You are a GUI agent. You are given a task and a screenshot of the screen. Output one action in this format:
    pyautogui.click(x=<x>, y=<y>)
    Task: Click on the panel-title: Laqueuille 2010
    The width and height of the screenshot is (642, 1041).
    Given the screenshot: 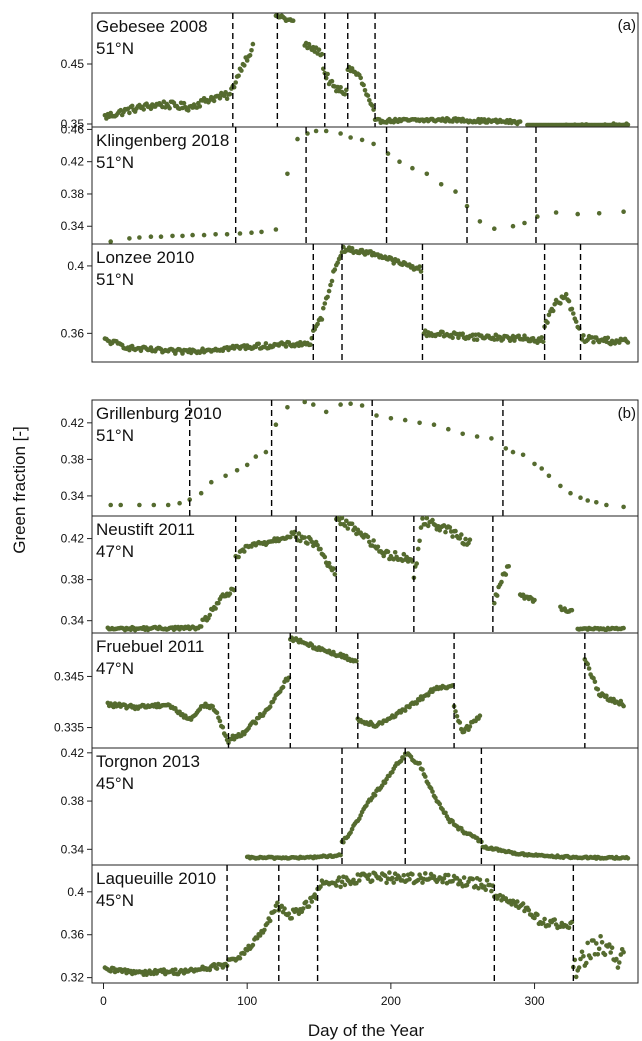 What is the action you would take?
    pyautogui.click(x=156, y=878)
    